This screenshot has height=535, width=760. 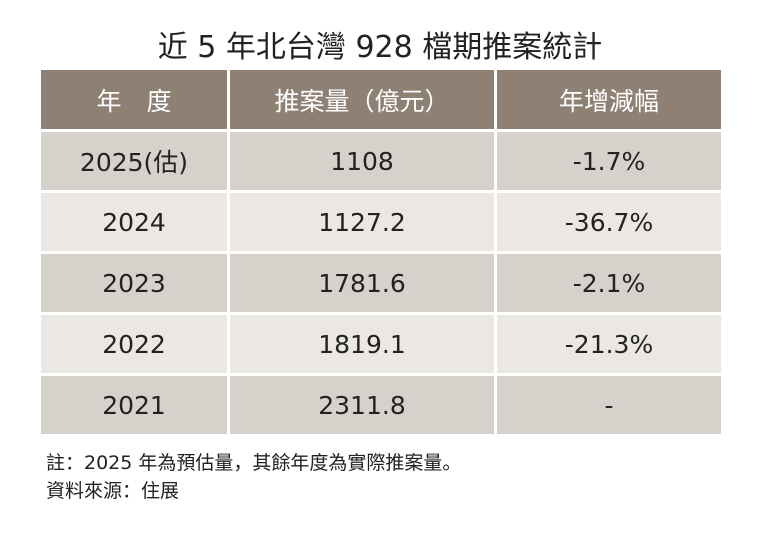 I want to click on table-cell: 2025(估), so click(x=134, y=161).